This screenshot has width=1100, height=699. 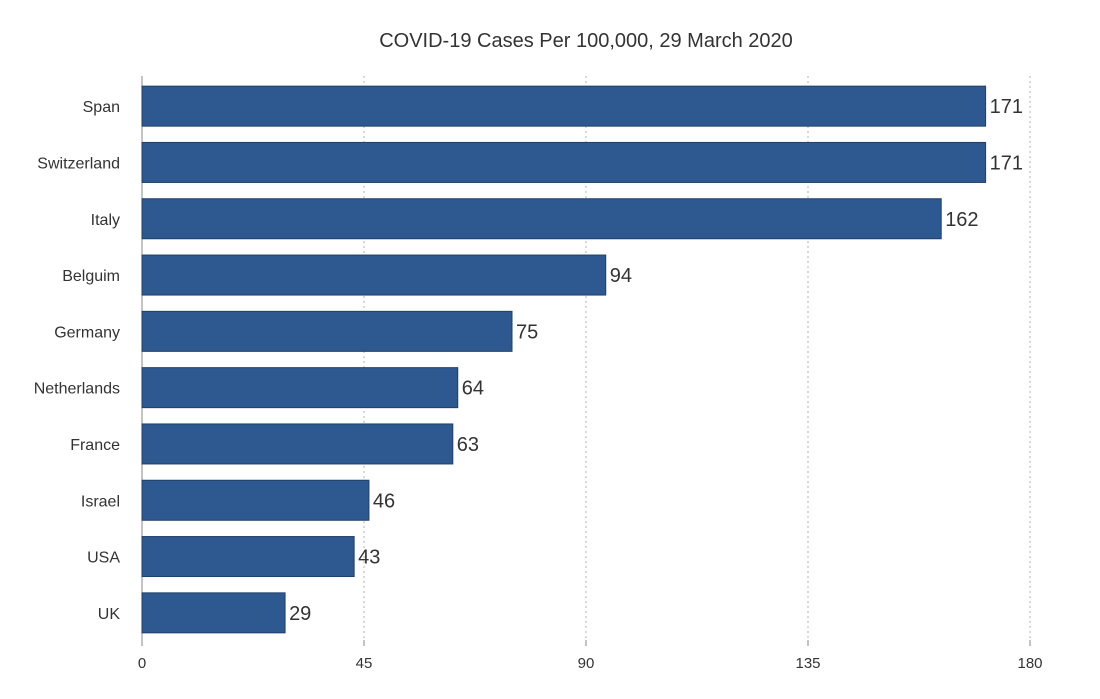 What do you see at coordinates (105, 220) in the screenshot?
I see `category-label: Italy` at bounding box center [105, 220].